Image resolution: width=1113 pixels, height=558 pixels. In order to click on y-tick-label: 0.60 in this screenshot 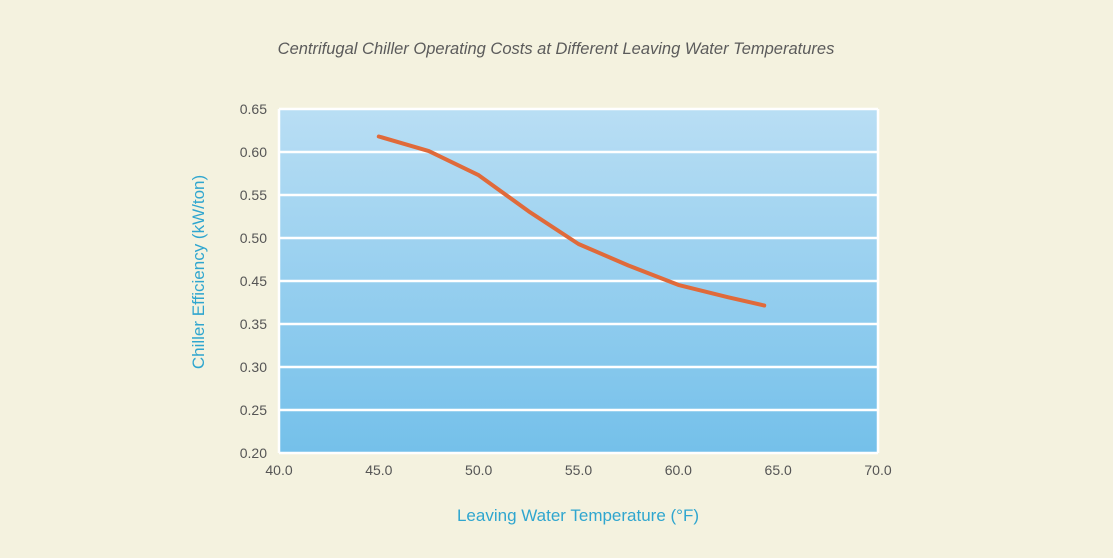, I will do `click(253, 152)`.